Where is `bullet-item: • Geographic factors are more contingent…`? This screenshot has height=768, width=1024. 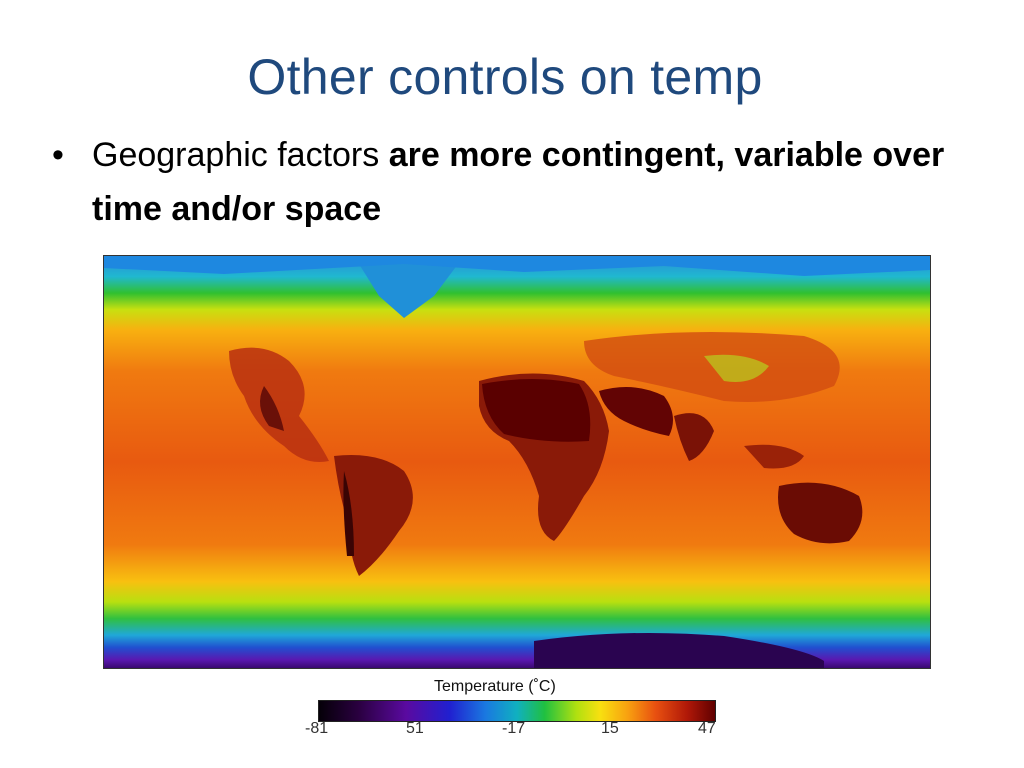
bullet-item: • Geographic factors are more contingent… is located at coordinates (502, 182).